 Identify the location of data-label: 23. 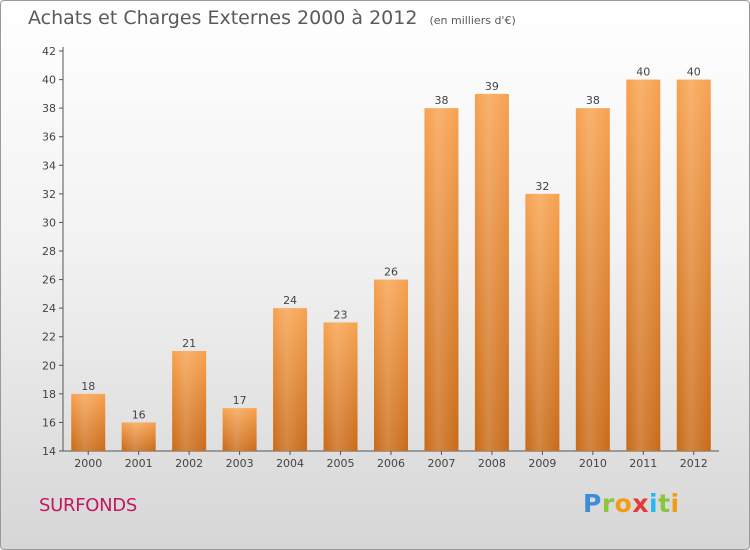
(341, 314).